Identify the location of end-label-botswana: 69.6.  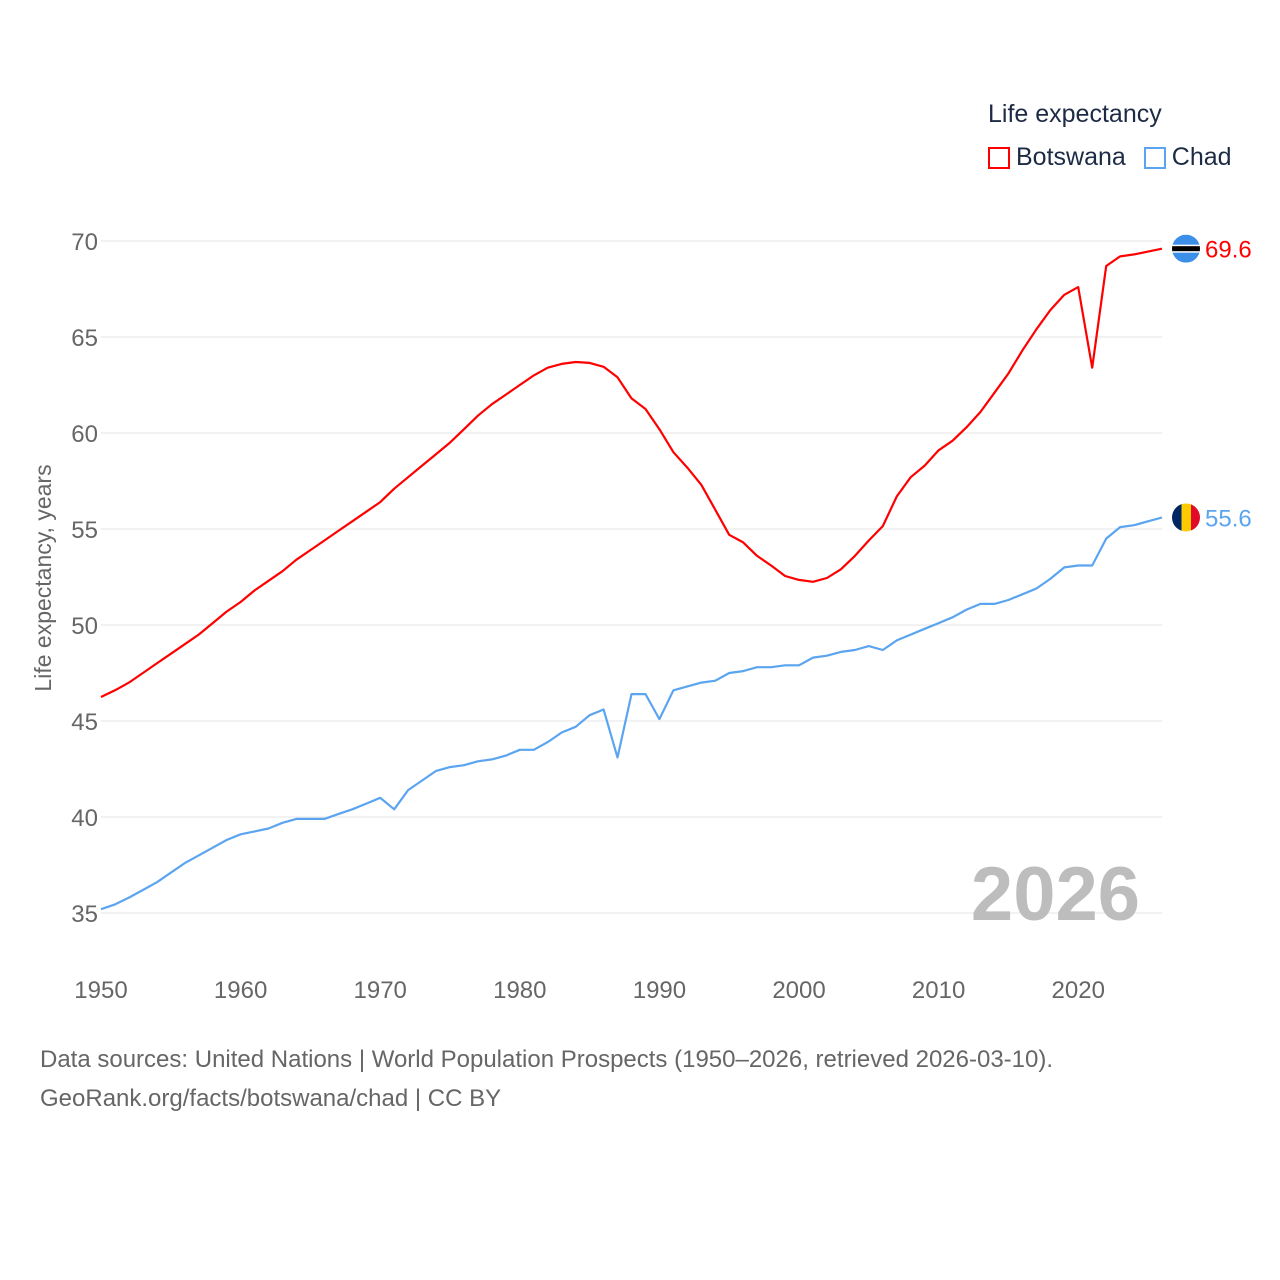
(1228, 250).